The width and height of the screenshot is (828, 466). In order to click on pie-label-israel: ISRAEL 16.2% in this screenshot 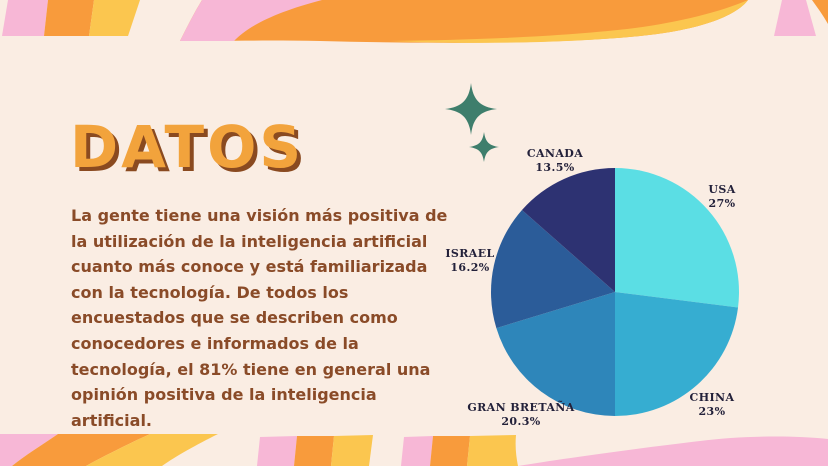, I will do `click(469, 261)`.